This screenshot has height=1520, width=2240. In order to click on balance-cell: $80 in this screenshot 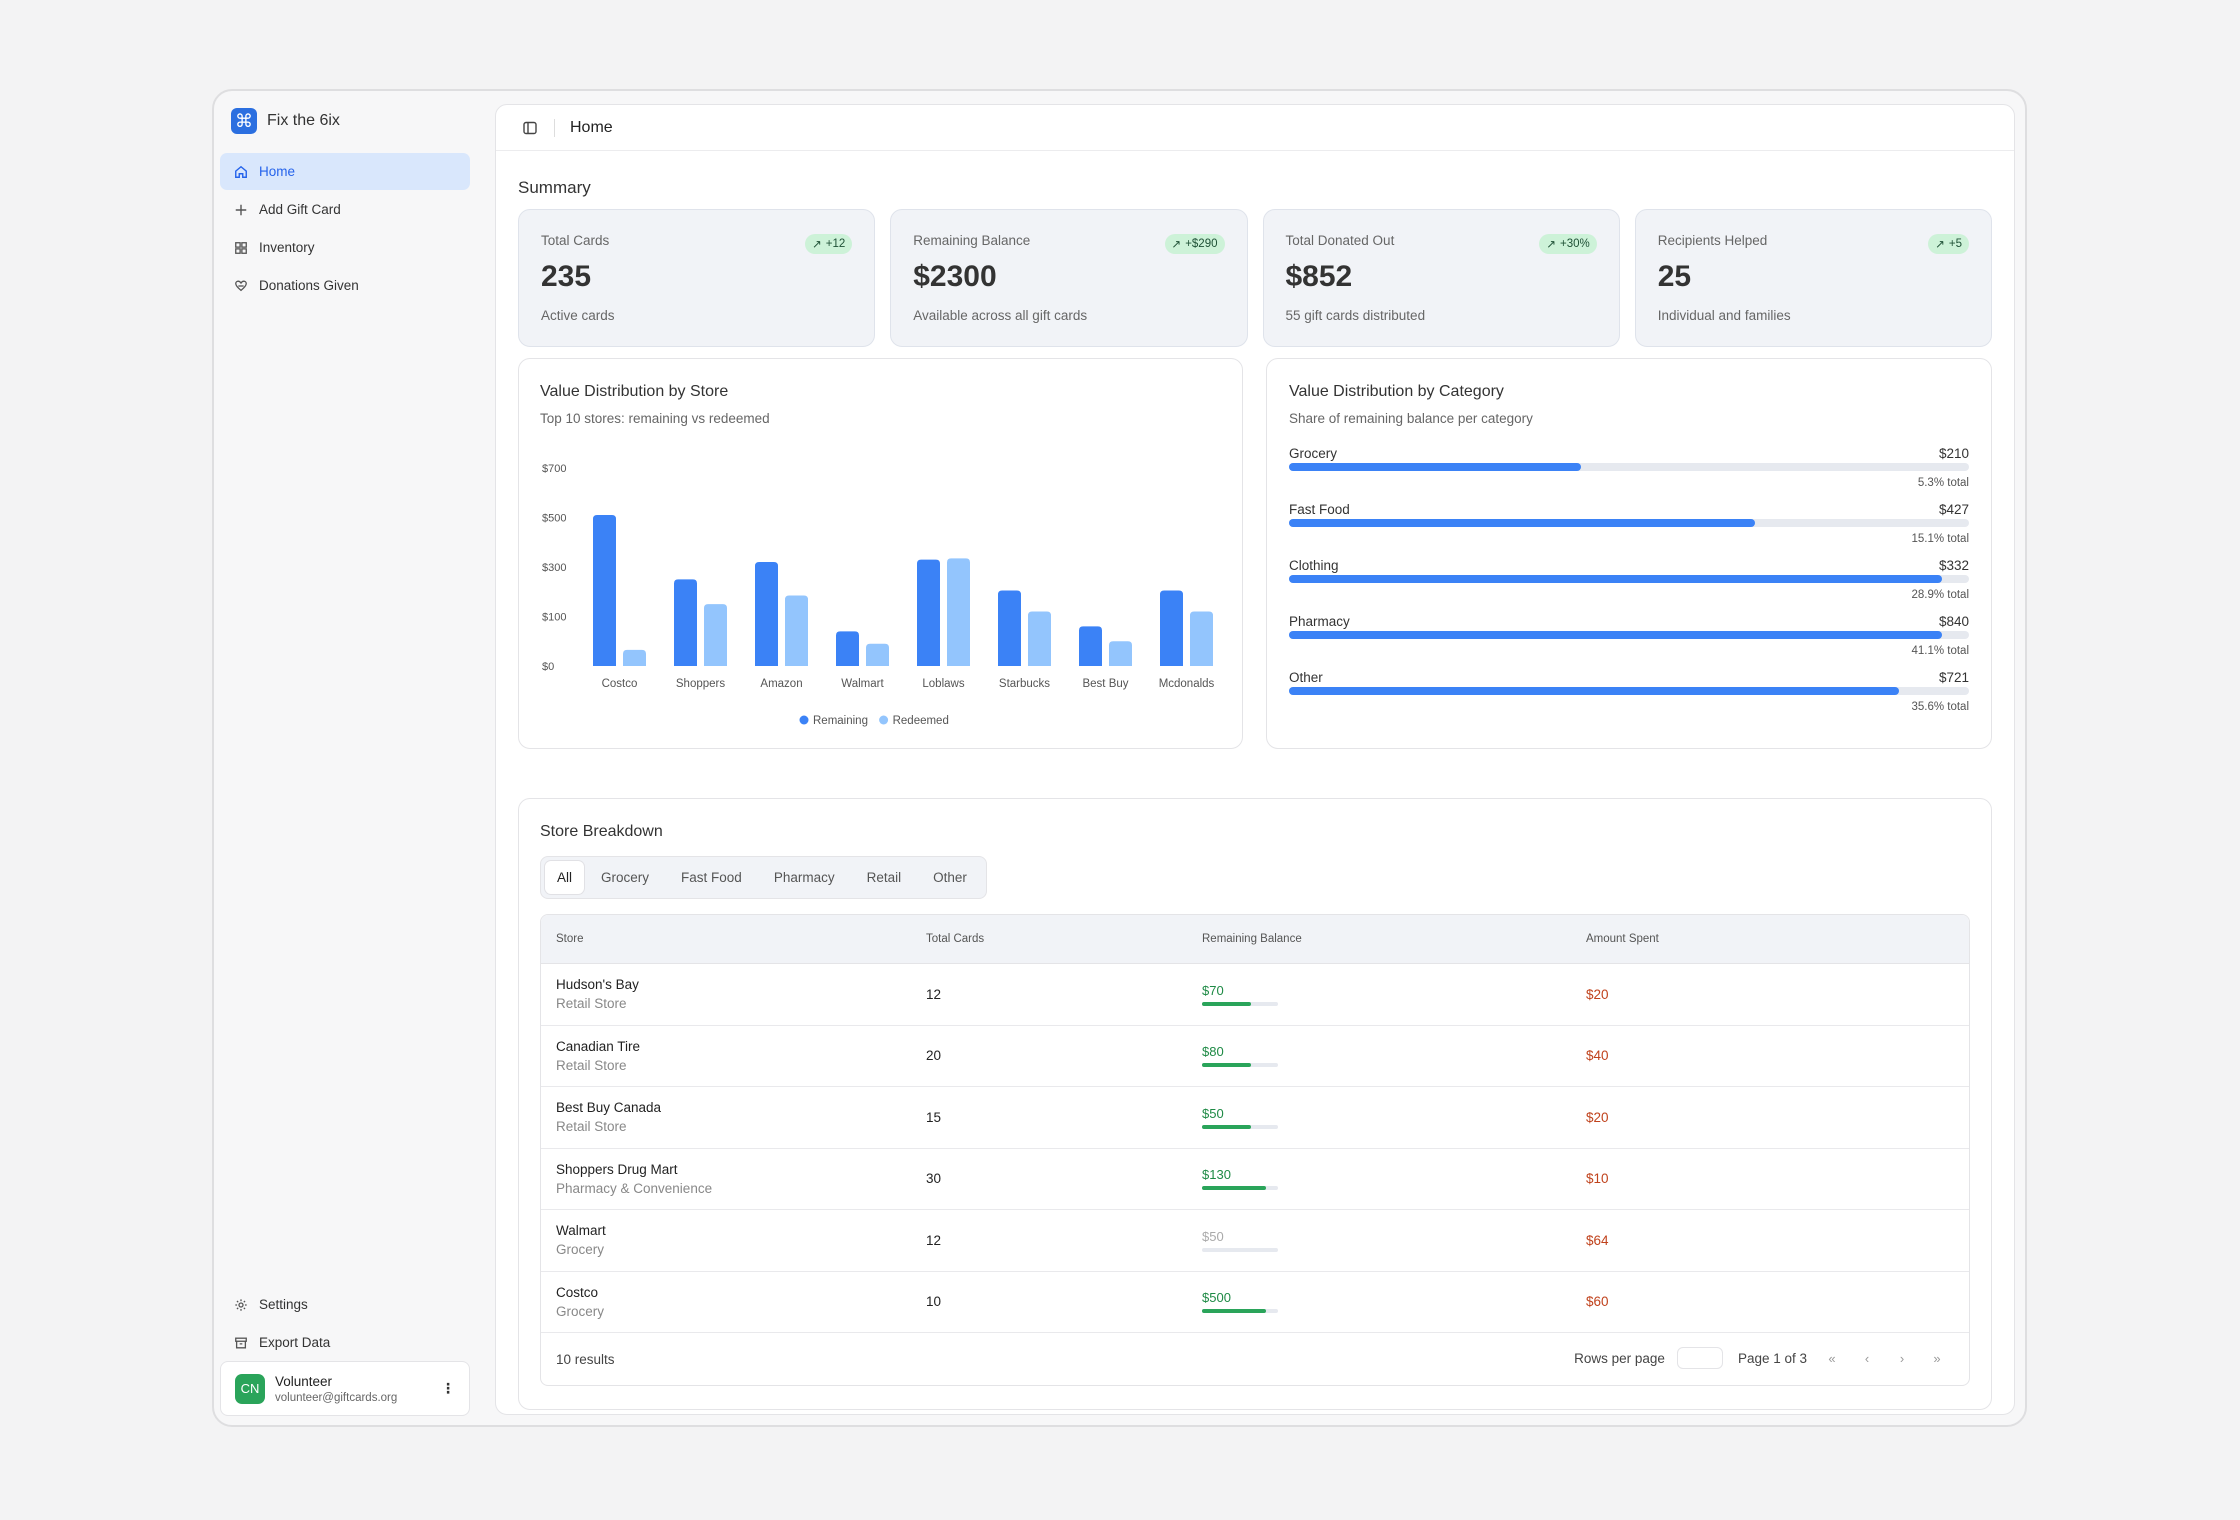, I will do `click(1394, 1056)`.